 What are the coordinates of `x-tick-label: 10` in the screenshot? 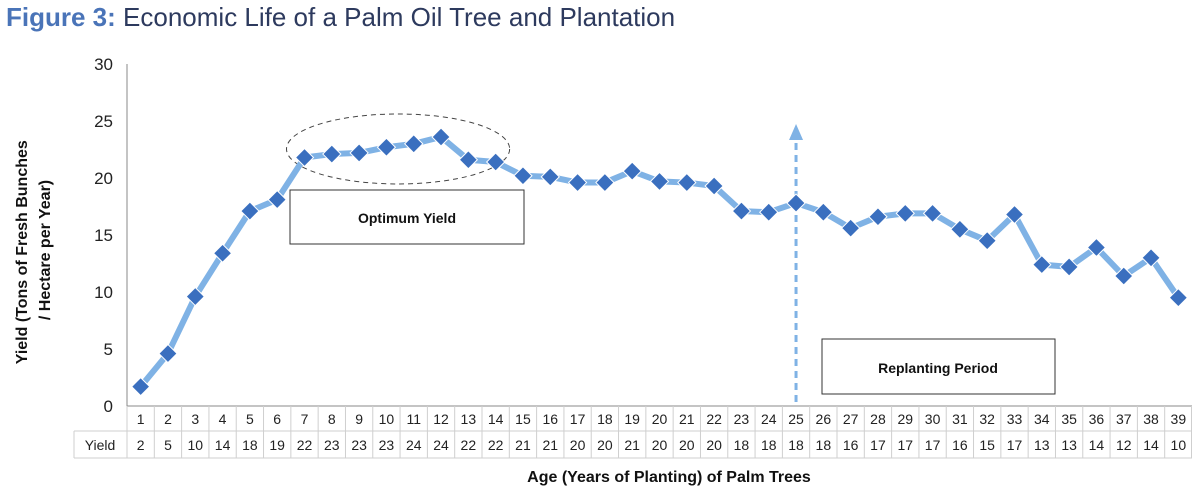 It's located at (387, 419).